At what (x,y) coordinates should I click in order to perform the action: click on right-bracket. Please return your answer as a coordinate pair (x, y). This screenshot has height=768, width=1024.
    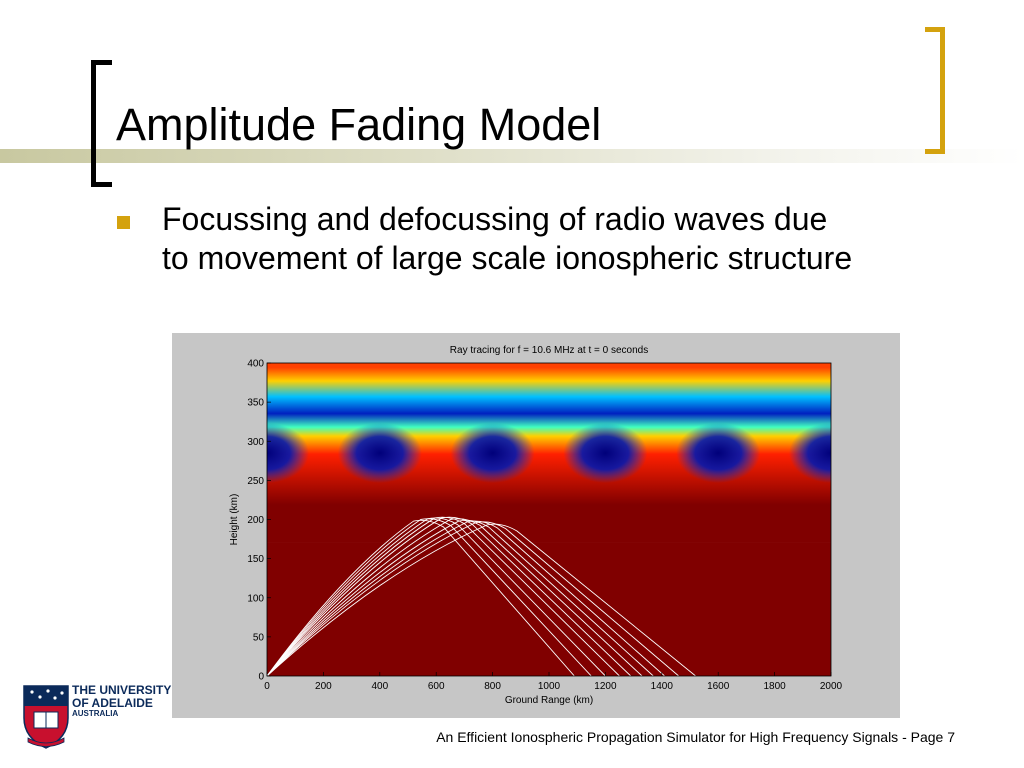
    Looking at the image, I should click on (935, 90).